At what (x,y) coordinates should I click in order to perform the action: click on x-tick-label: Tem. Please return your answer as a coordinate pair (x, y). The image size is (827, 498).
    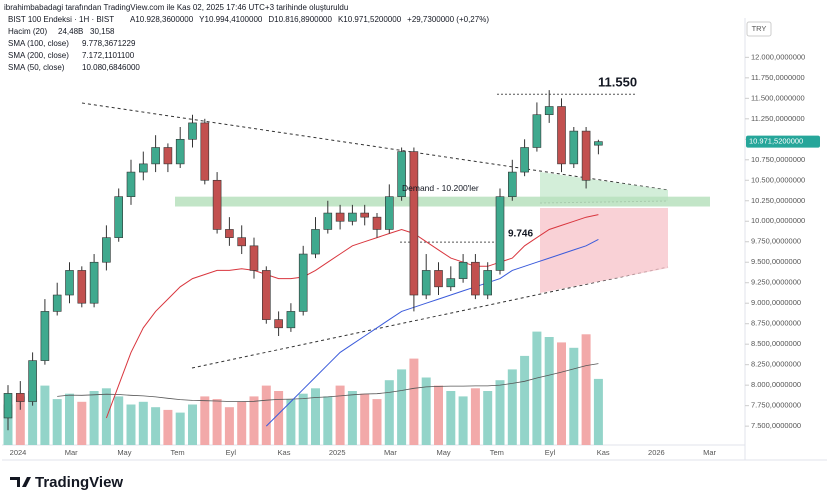
    Looking at the image, I should click on (178, 452).